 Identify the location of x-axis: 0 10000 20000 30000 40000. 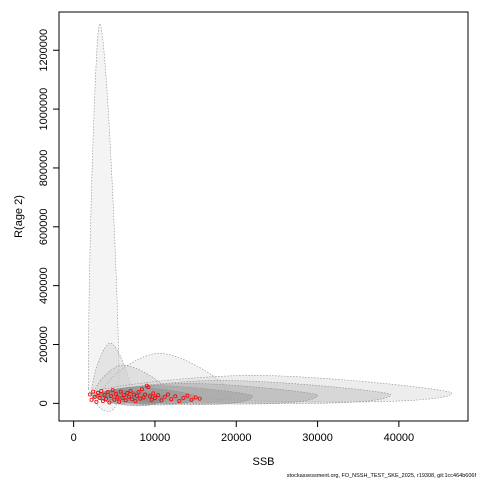
(243, 432).